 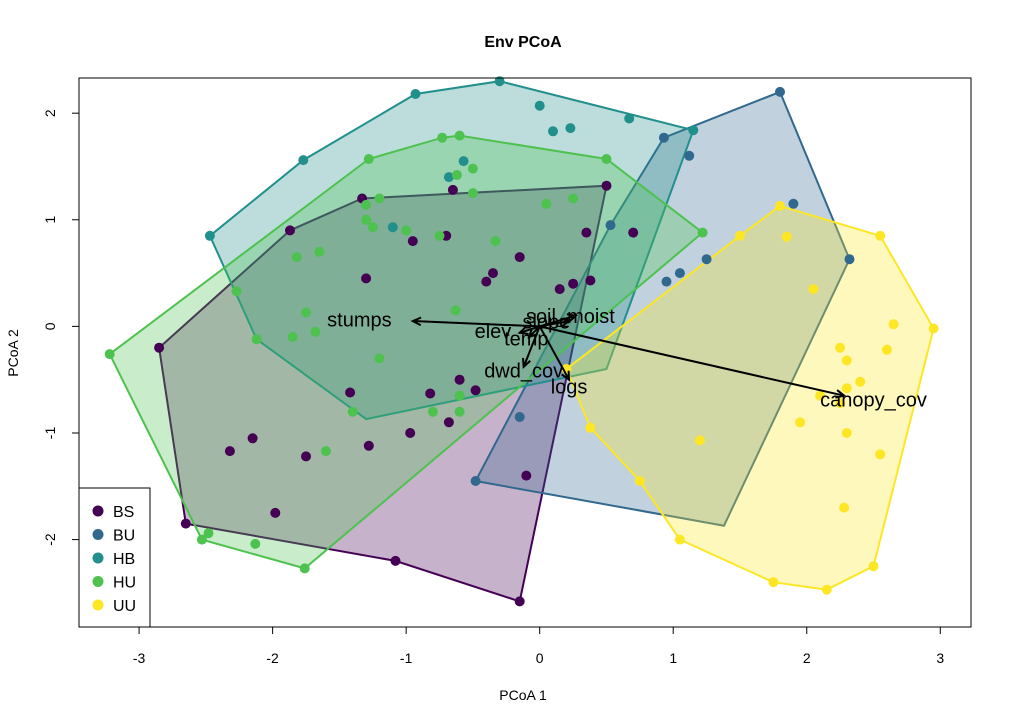 I want to click on arrow-label-slope: slope, so click(x=546, y=322).